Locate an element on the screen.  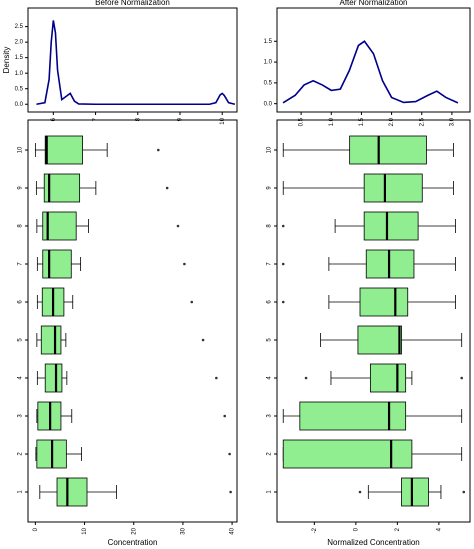
y-axis-label: Density is located at coordinates (6, 60).